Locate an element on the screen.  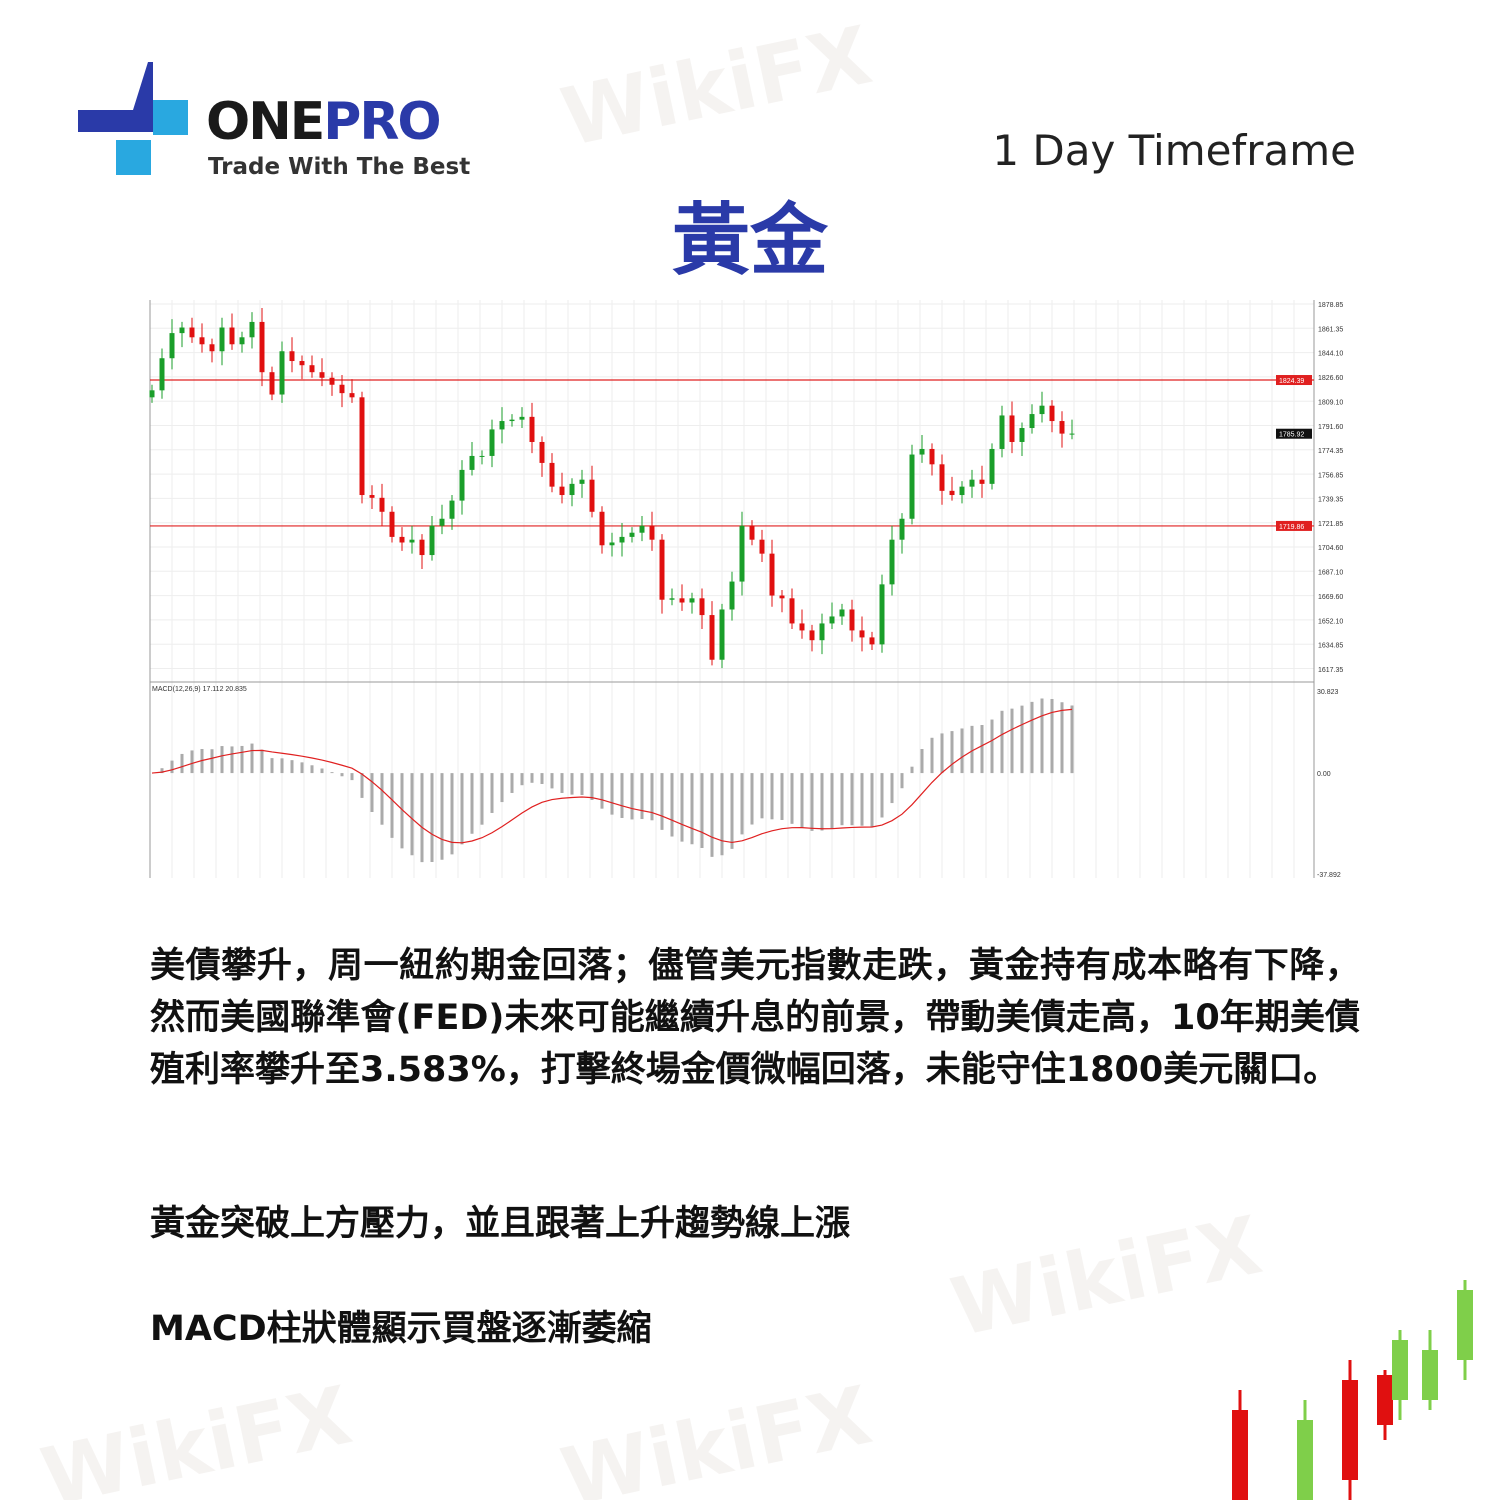
watermark: WikiFX is located at coordinates (196, 1434).